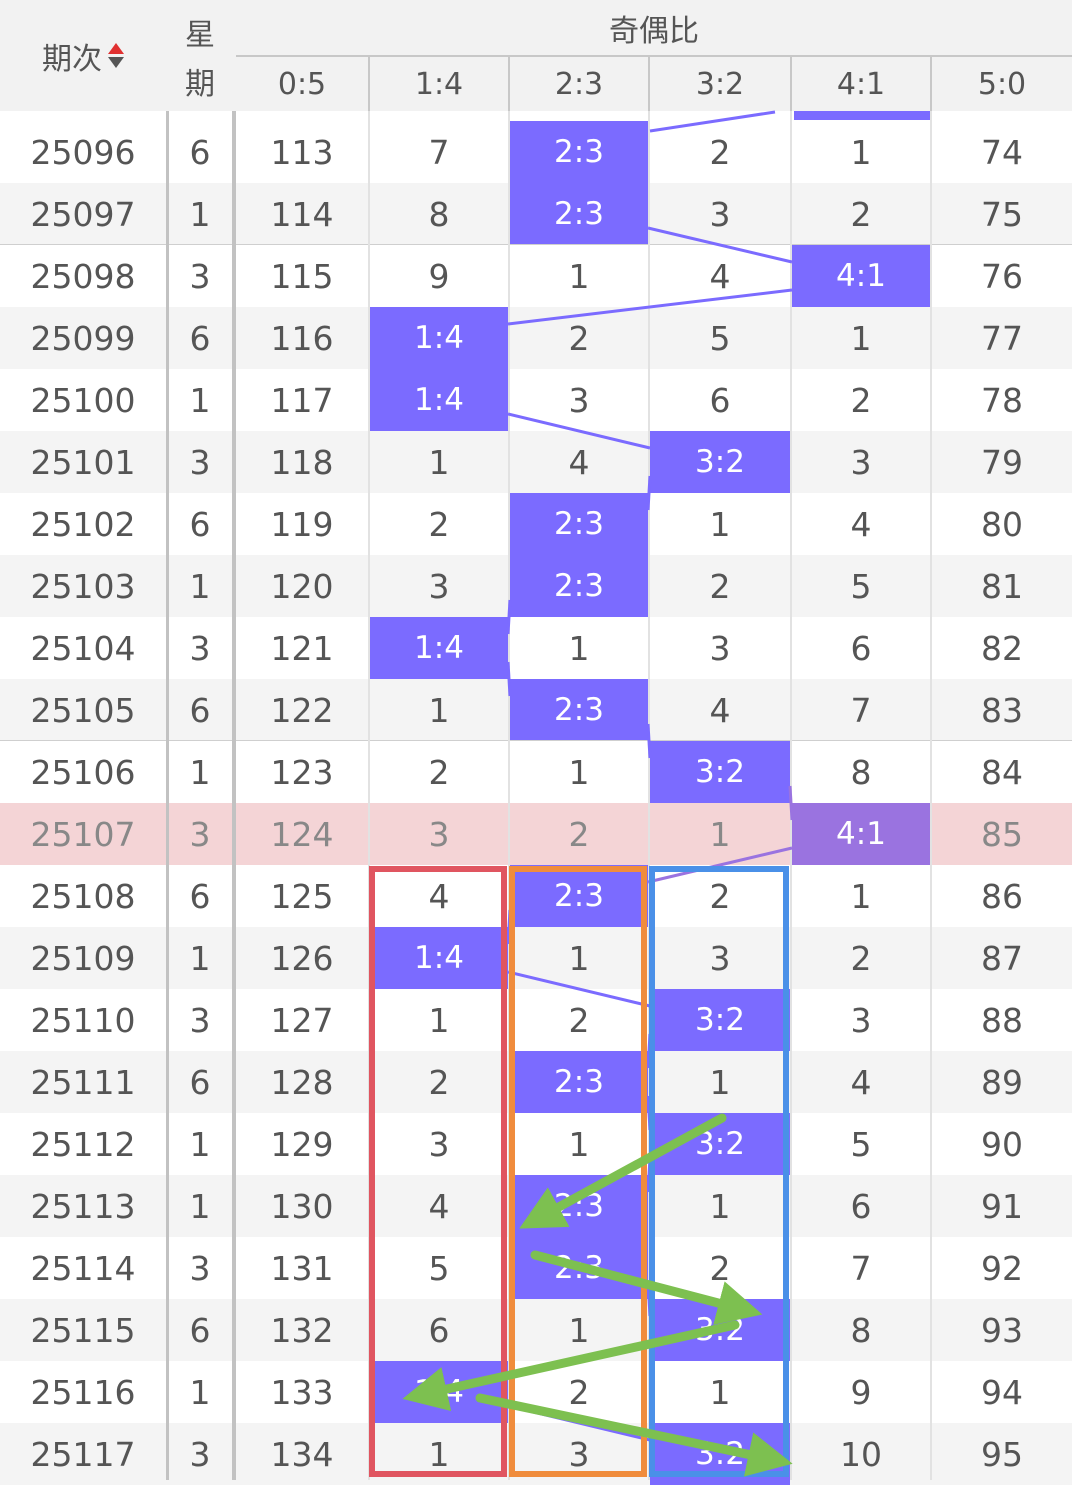  I want to click on ratio-cell: 7, so click(439, 152).